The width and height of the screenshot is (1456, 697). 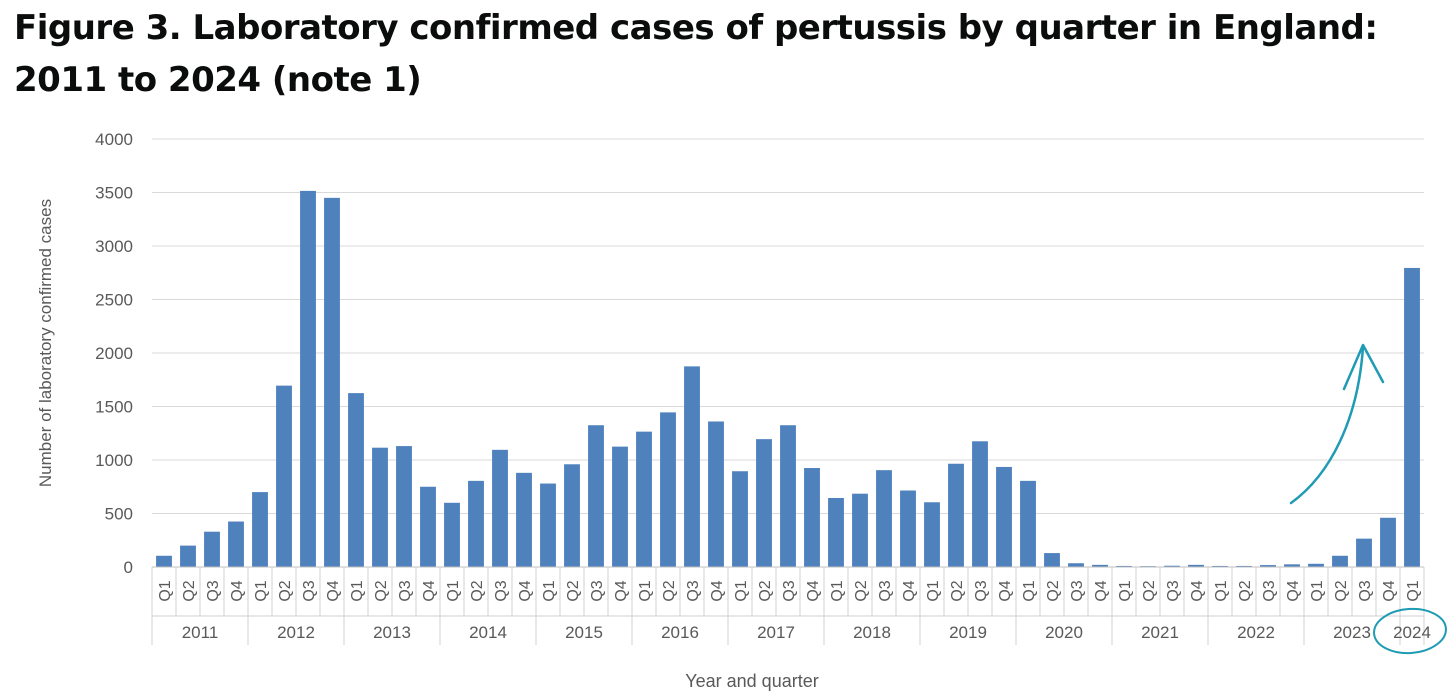 I want to click on year-label: 2016, so click(x=680, y=632).